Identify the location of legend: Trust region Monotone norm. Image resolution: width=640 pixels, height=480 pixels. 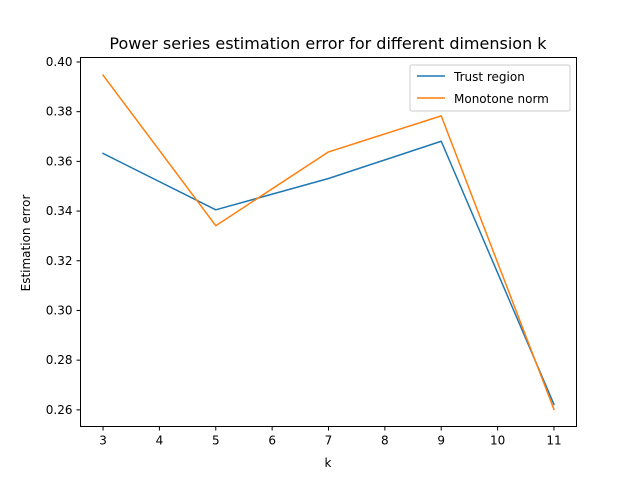
(490, 88).